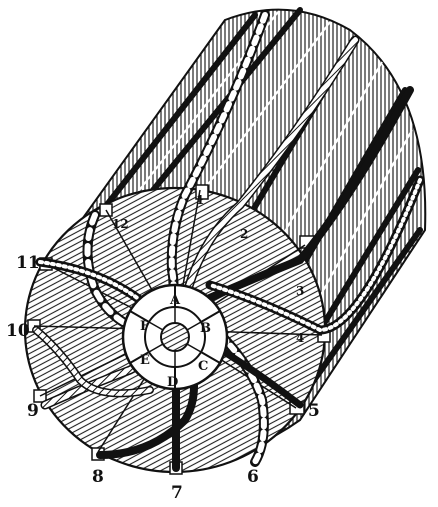  What do you see at coordinates (145, 360) in the screenshot?
I see `segment-label-e: E` at bounding box center [145, 360].